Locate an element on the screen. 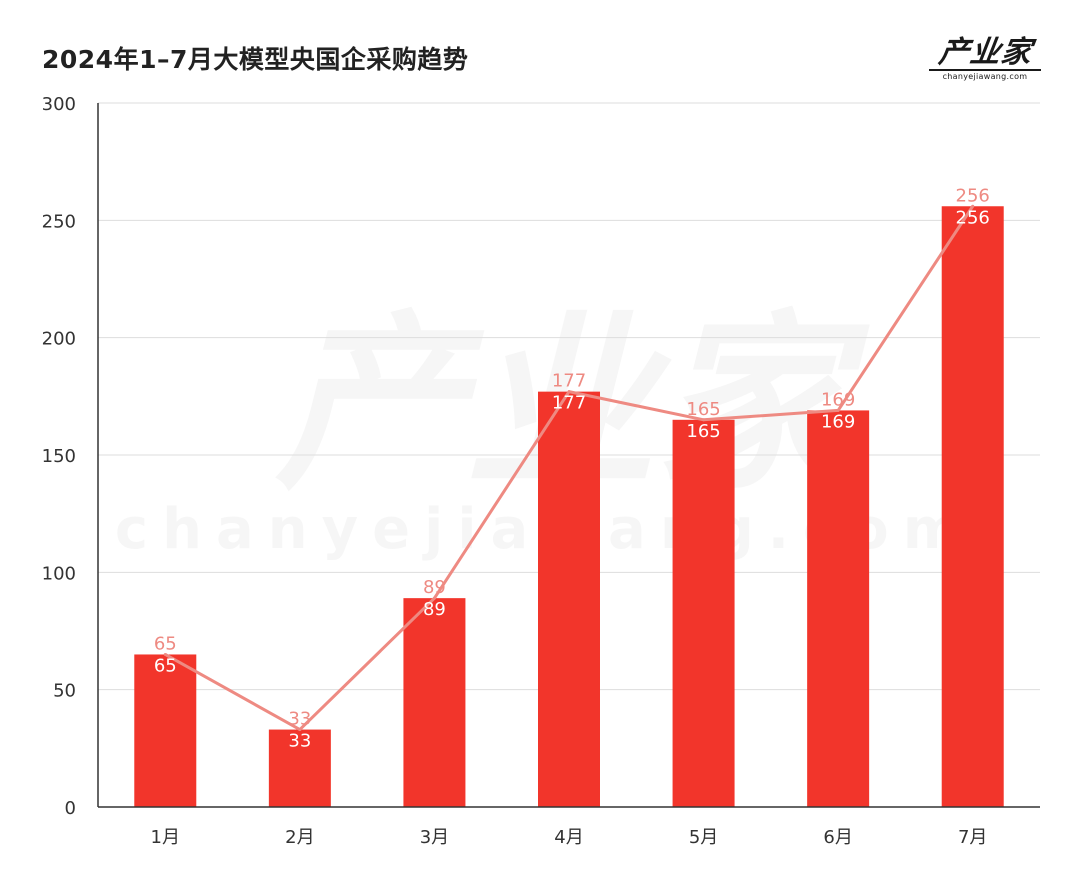 This screenshot has width=1080, height=888. line-value-label-6: 169 is located at coordinates (838, 399).